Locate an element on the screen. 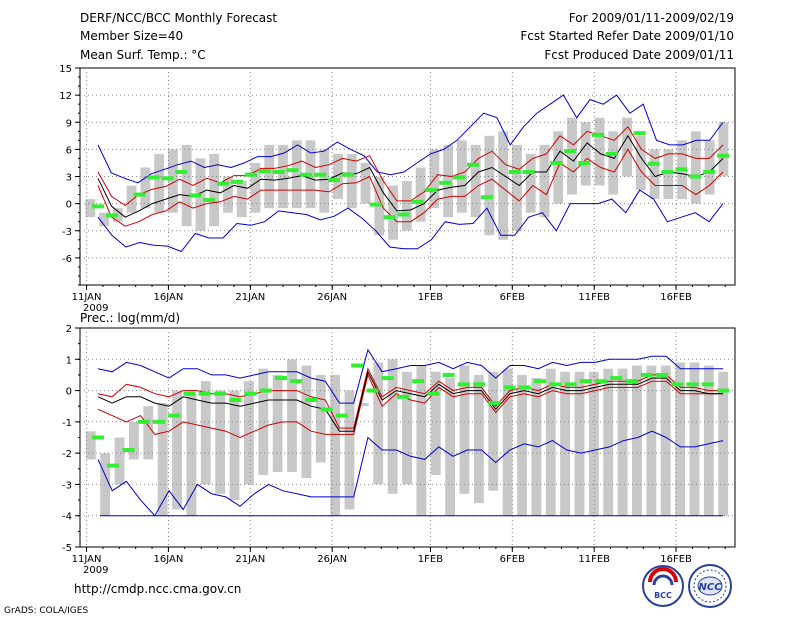  prec-ytick-label-4: -1 is located at coordinates (67, 423).